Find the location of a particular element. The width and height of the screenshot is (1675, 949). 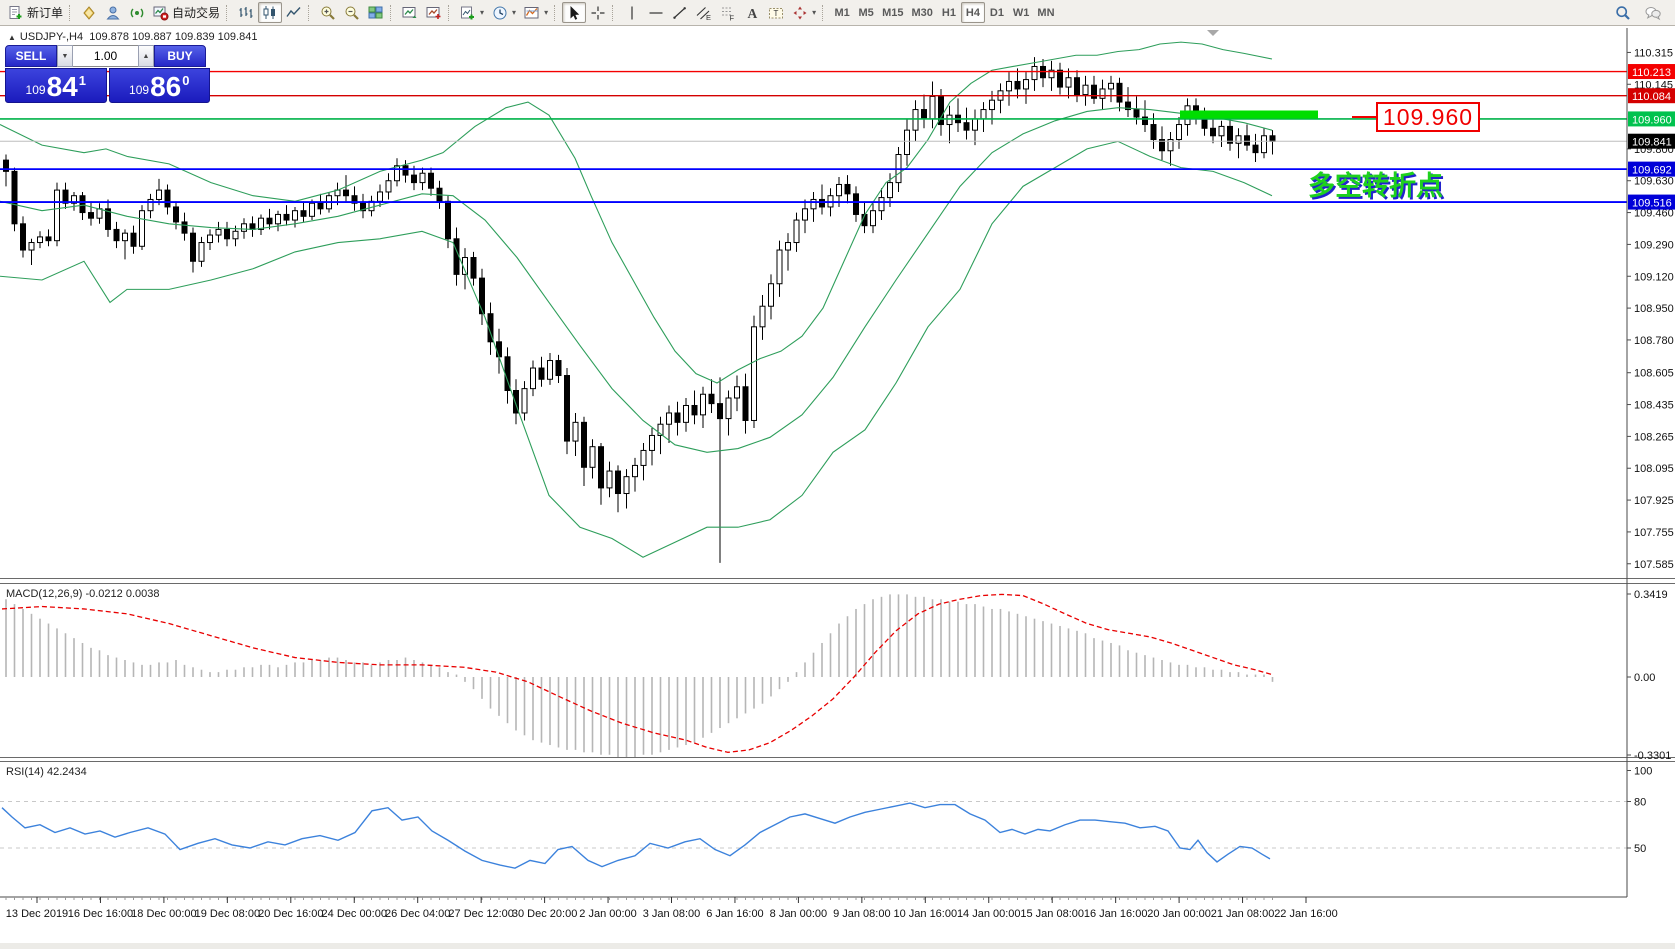

macd-signal-line is located at coordinates (637, 673).